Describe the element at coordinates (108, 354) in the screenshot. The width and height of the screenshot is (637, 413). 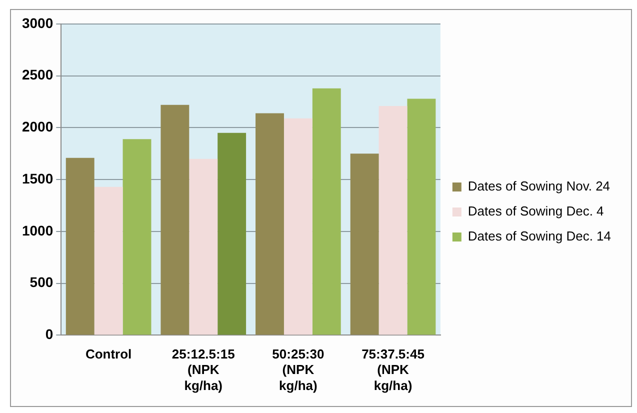
I see `x-tick-label: Control` at that location.